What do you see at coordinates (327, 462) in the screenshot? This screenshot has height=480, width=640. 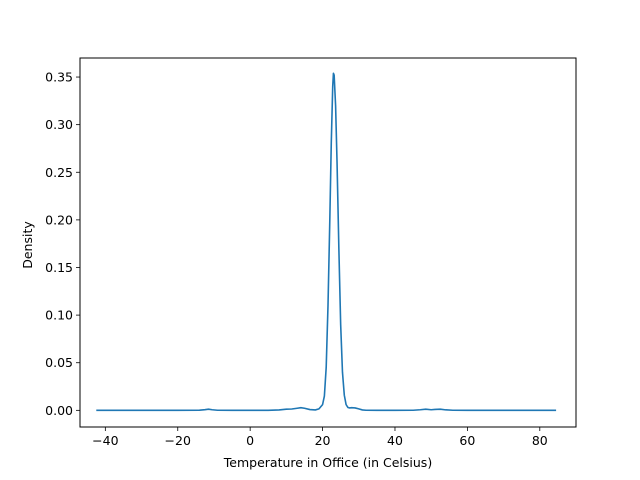 I see `x-axis-label: Temperature in Office (in Celsius)` at bounding box center [327, 462].